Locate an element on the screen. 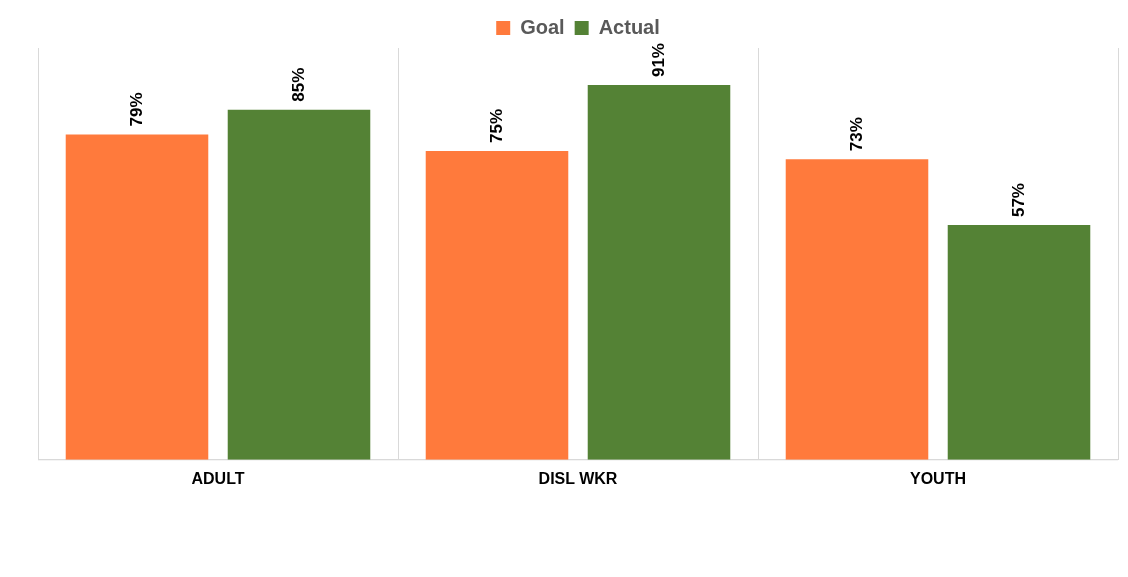 This screenshot has height=577, width=1128. legend-label: Actual is located at coordinates (629, 26).